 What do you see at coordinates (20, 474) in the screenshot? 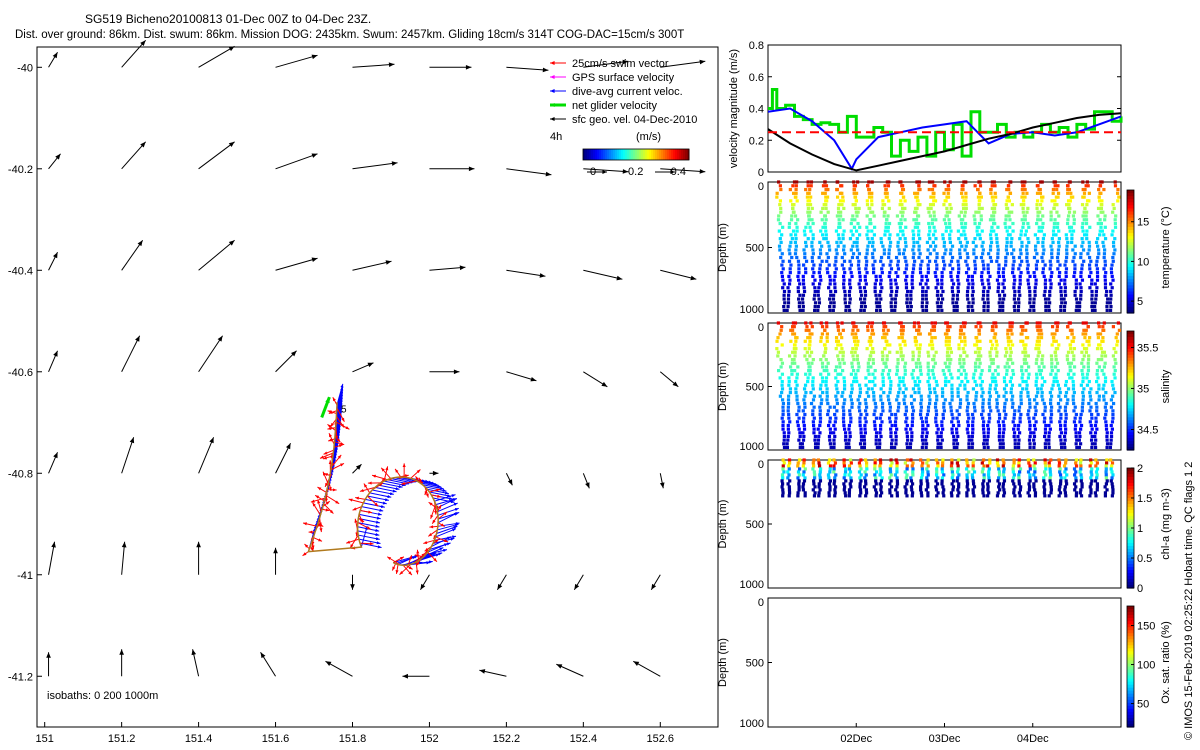
I see `map-y-tick-label: -40.8` at bounding box center [20, 474].